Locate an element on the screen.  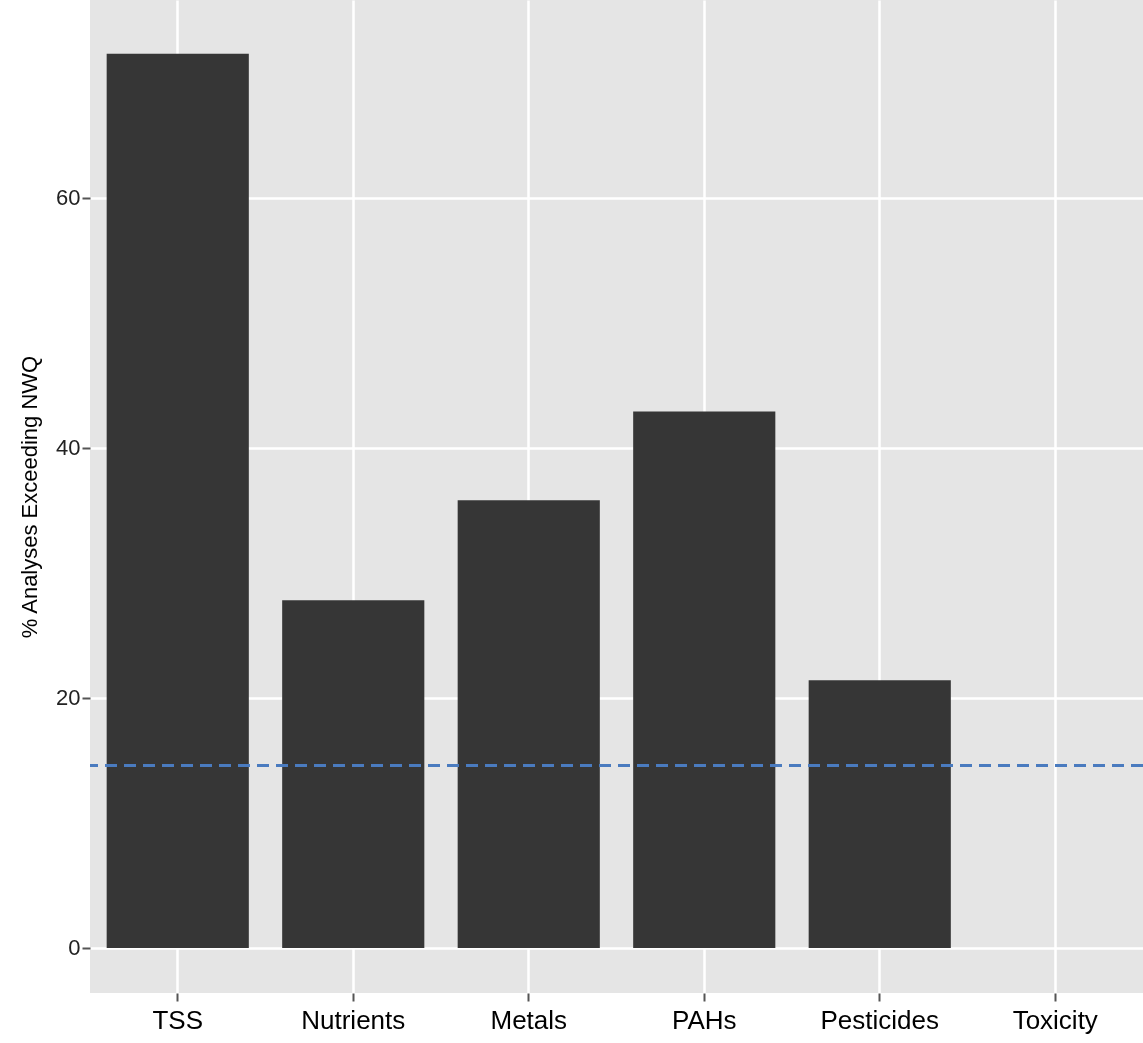
x-tick-label: Nutrients is located at coordinates (353, 1019).